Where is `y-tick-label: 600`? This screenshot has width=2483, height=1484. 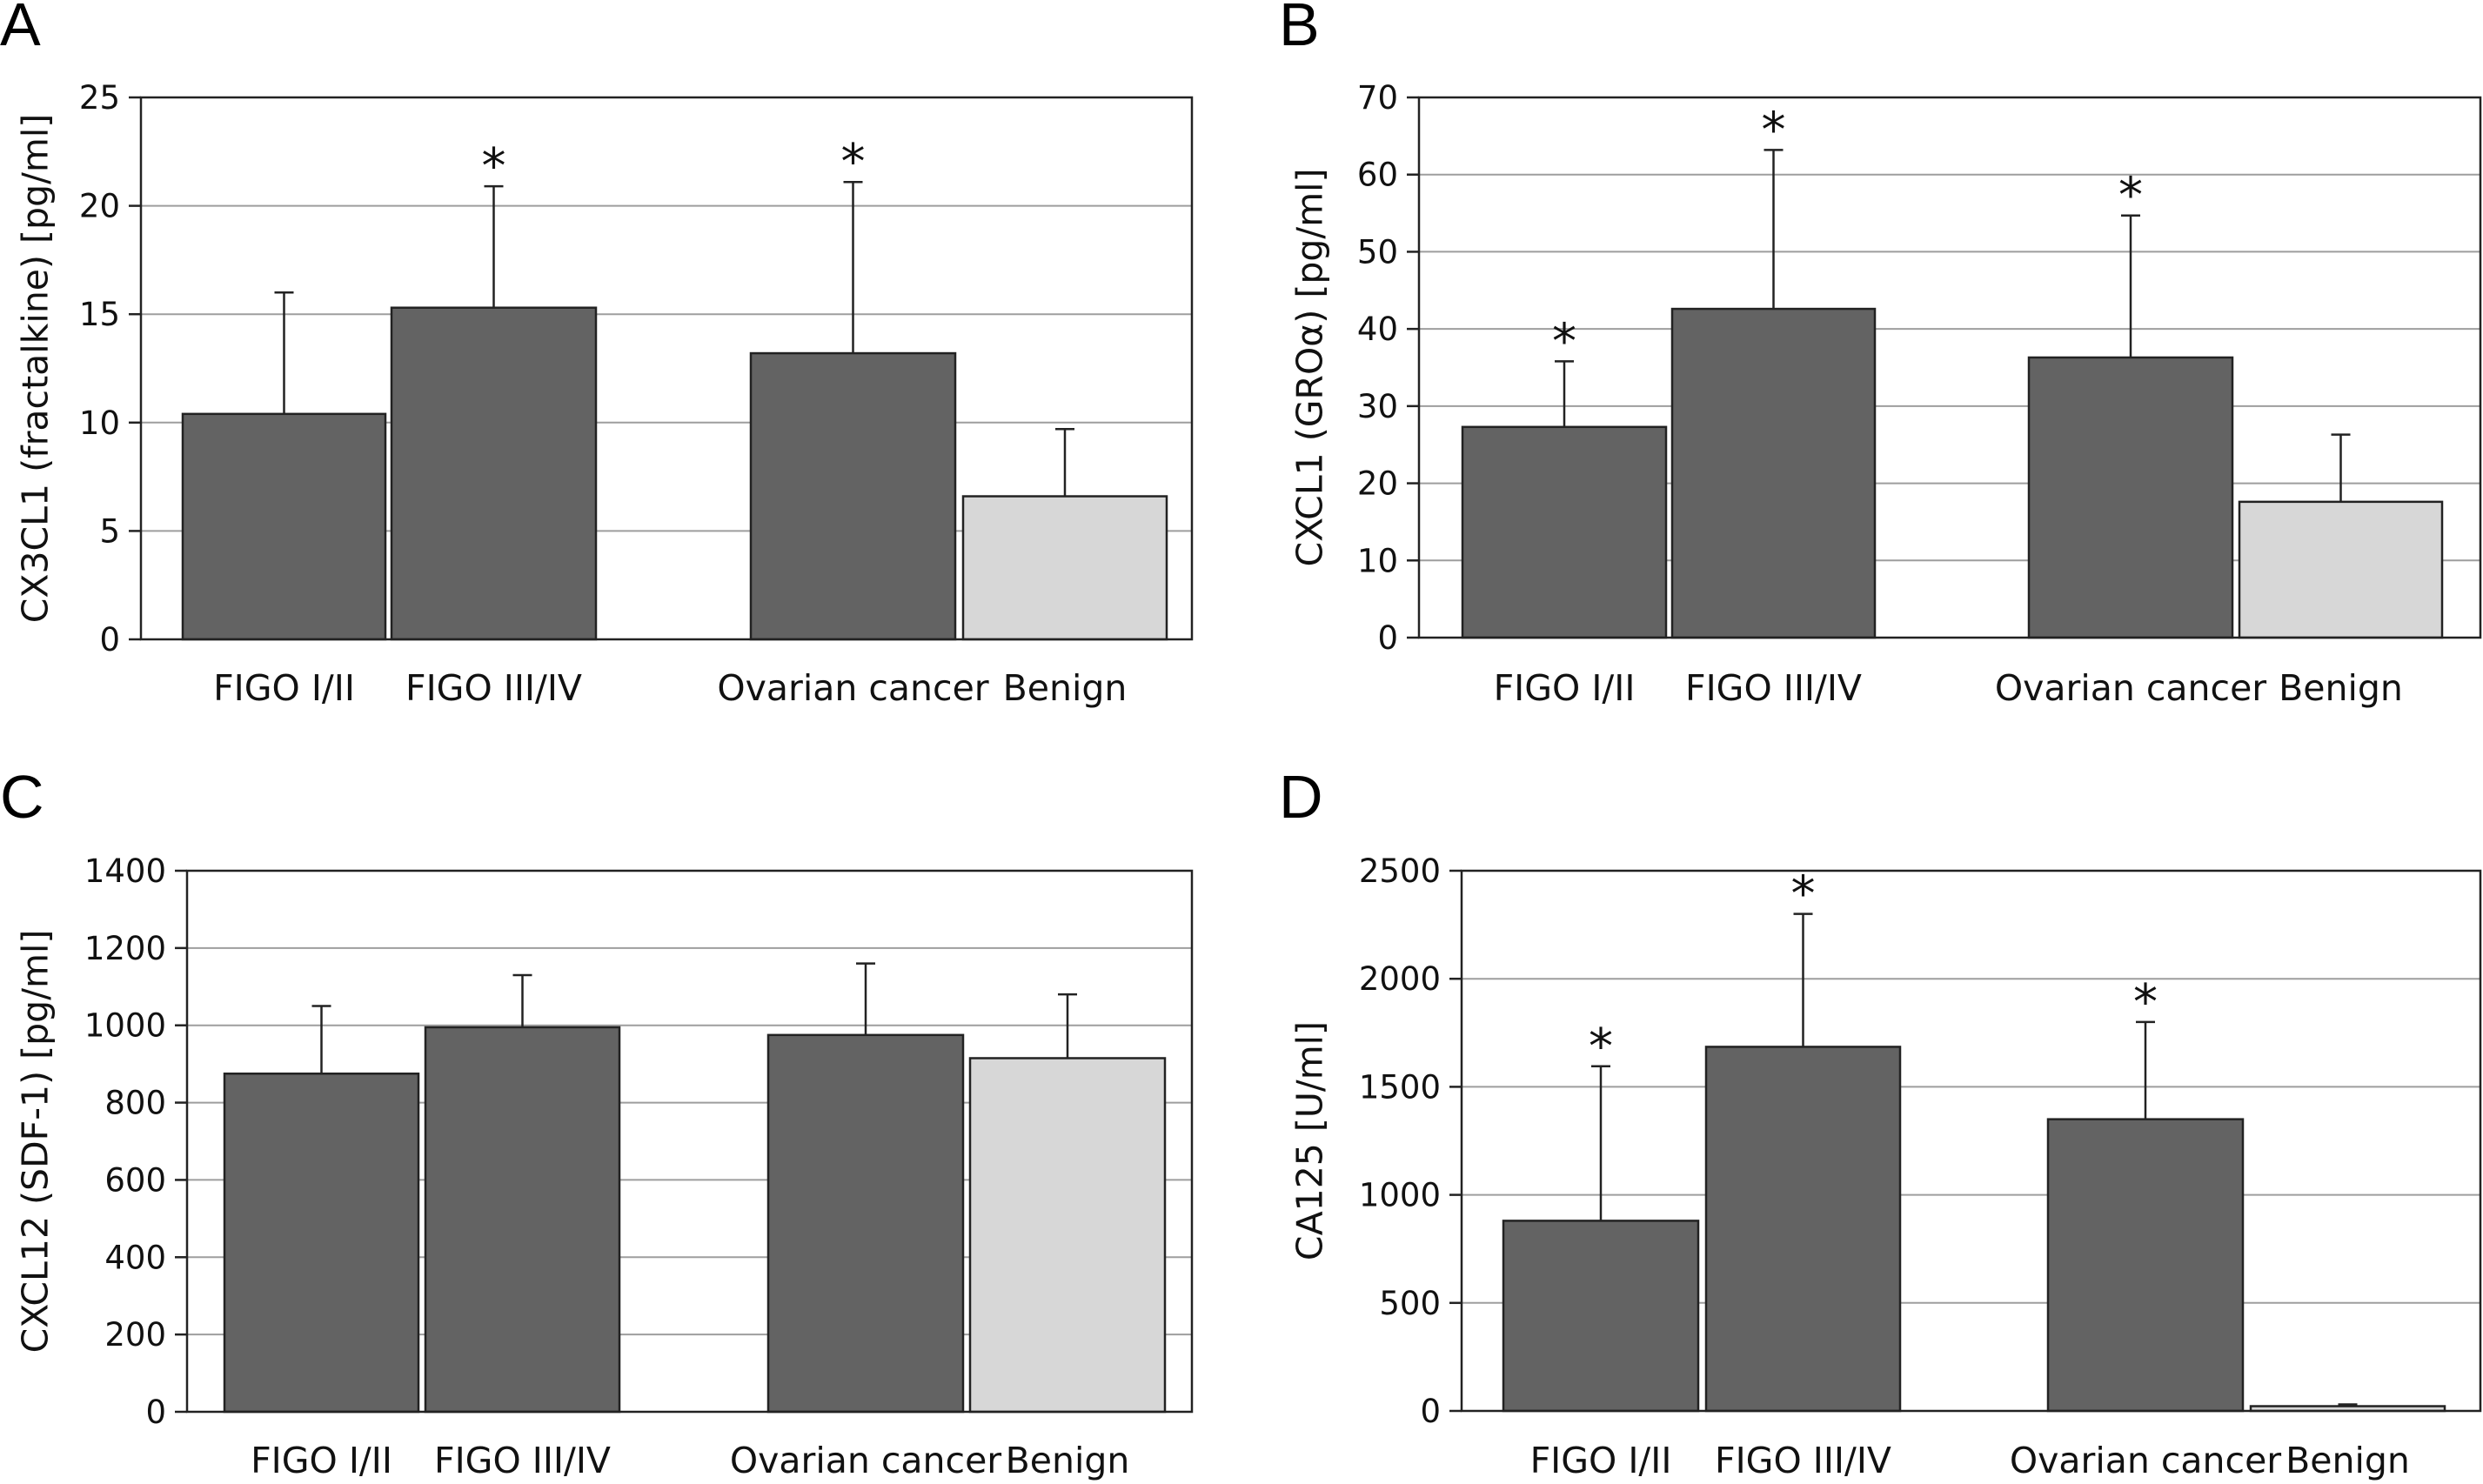 y-tick-label: 600 is located at coordinates (135, 1180).